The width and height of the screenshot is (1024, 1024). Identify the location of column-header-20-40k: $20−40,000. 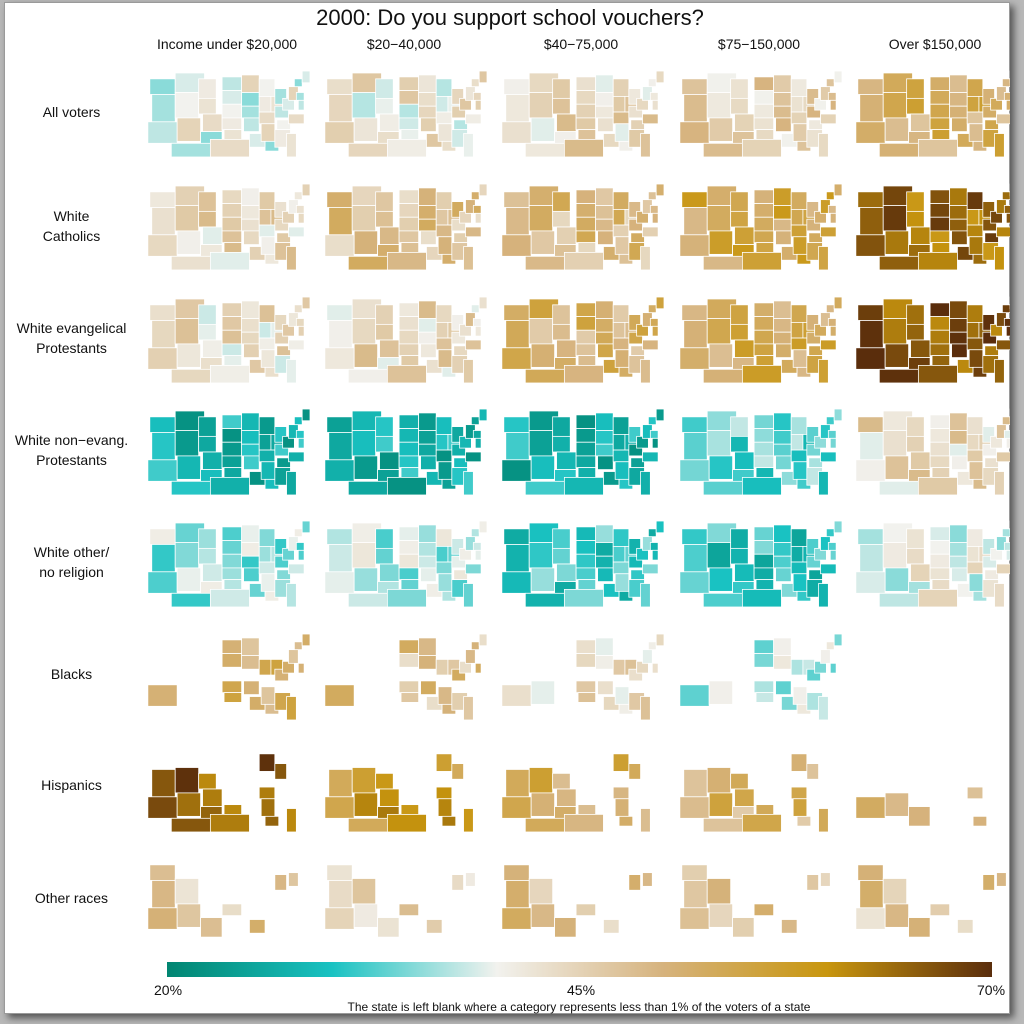
(404, 44).